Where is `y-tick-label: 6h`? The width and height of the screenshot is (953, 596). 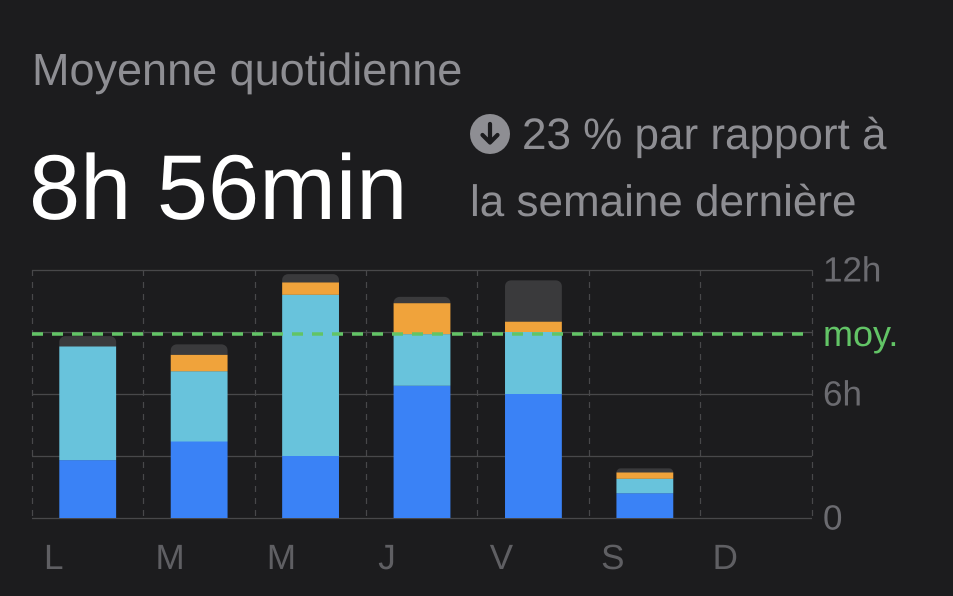
y-tick-label: 6h is located at coordinates (842, 394).